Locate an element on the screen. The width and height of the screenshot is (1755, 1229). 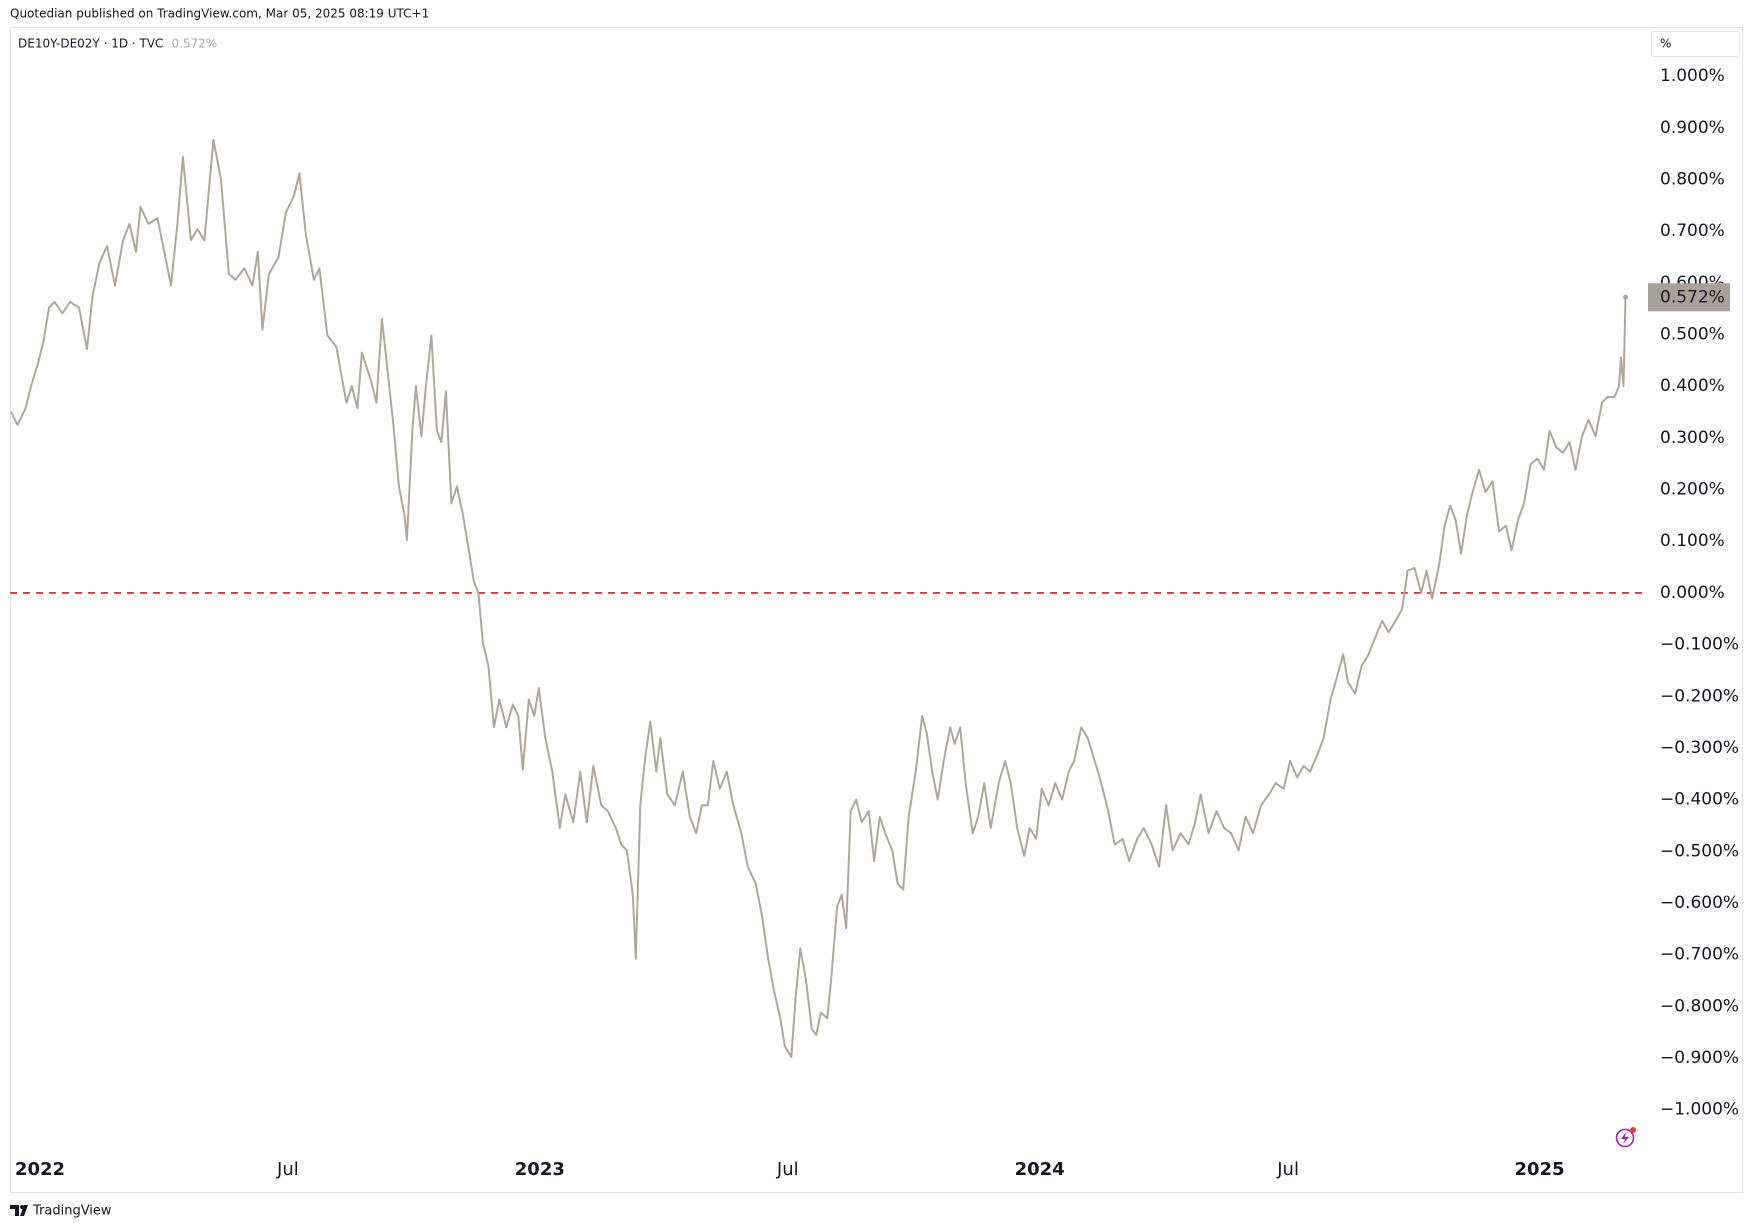
legend-value: 0.572% is located at coordinates (194, 44).